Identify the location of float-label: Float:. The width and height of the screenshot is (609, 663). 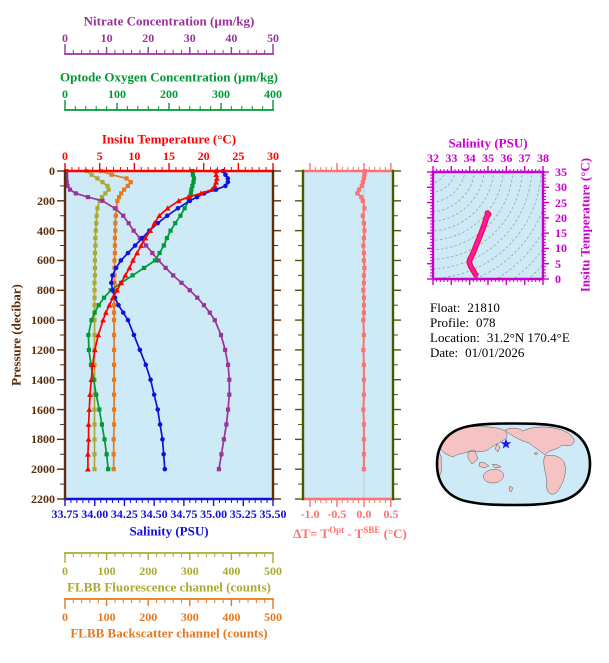
(445, 307).